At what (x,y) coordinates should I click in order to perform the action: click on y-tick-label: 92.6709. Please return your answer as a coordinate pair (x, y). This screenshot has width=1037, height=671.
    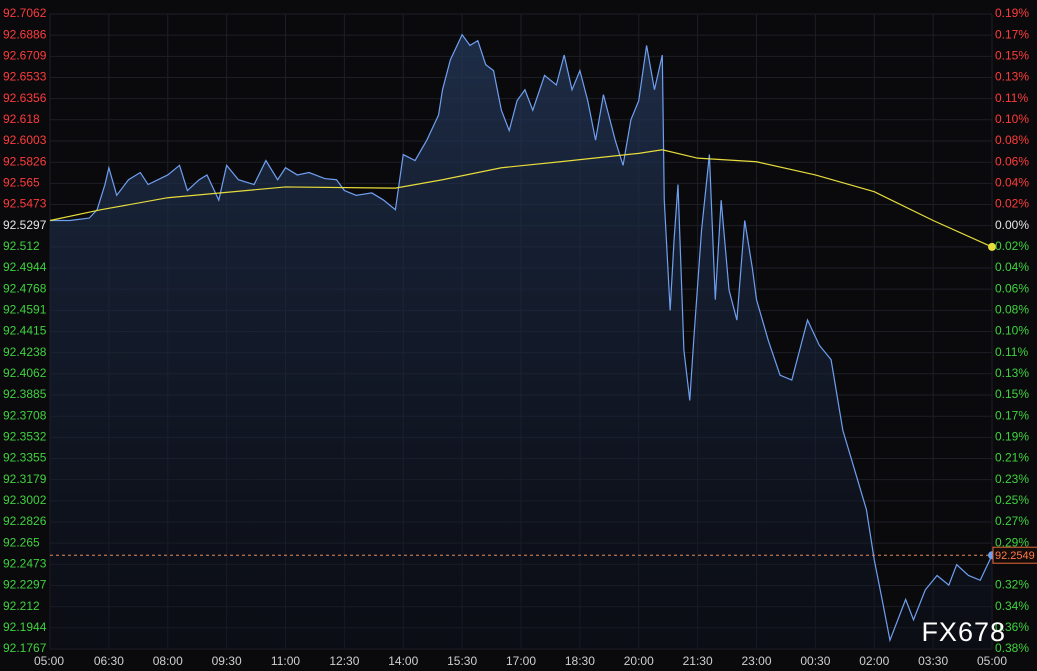
    Looking at the image, I should click on (25, 56).